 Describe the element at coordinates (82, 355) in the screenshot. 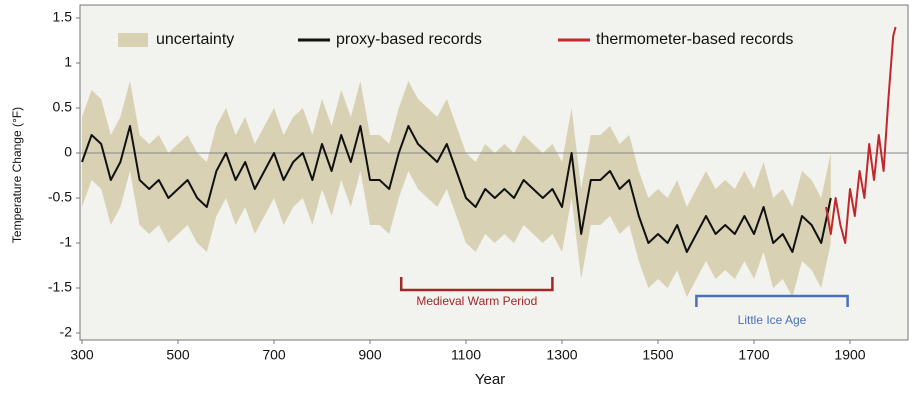

I see `x-tick-label: 300` at that location.